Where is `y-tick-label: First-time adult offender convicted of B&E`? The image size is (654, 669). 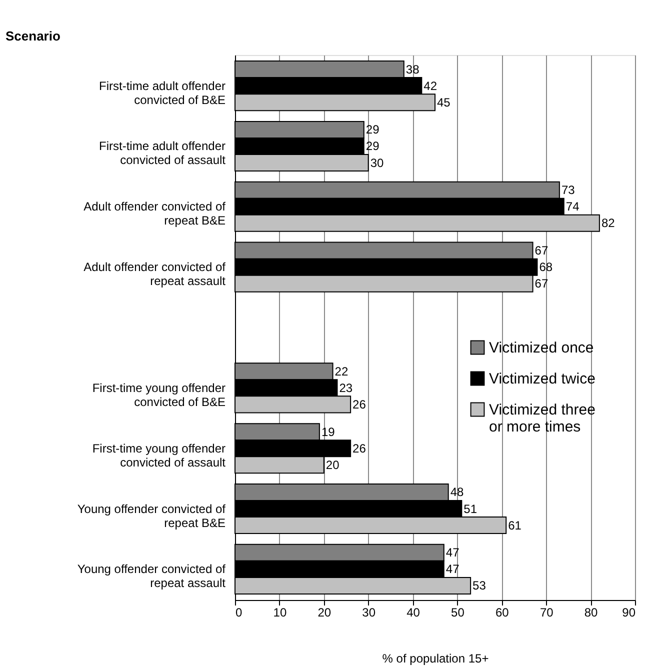 y-tick-label: First-time adult offender convicted of B&E is located at coordinates (162, 92).